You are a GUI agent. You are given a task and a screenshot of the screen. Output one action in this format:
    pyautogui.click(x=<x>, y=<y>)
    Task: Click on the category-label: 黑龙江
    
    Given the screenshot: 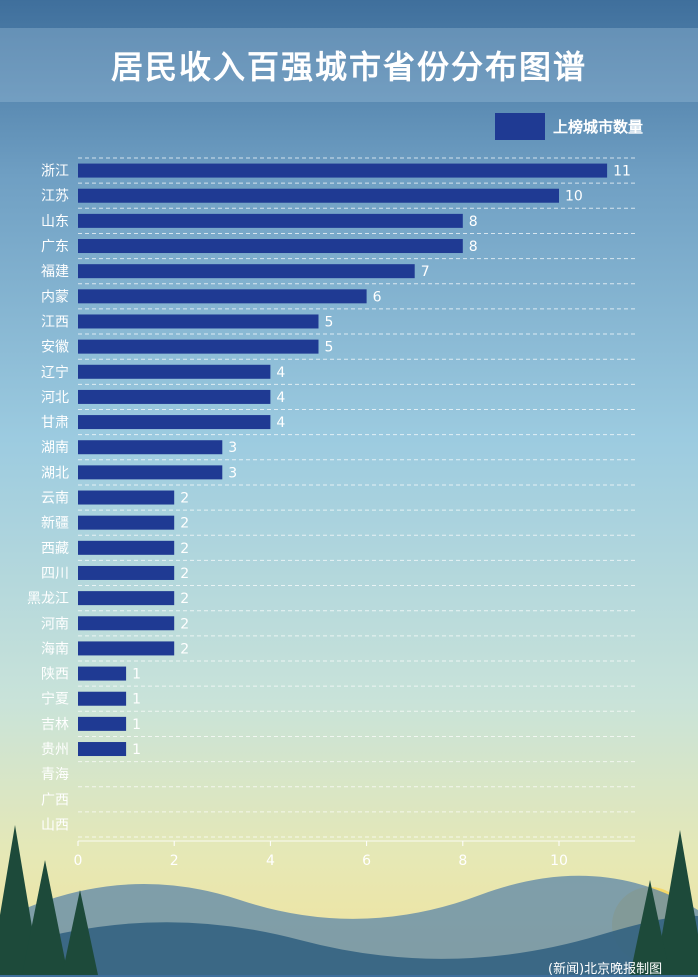 What is the action you would take?
    pyautogui.click(x=48, y=599)
    